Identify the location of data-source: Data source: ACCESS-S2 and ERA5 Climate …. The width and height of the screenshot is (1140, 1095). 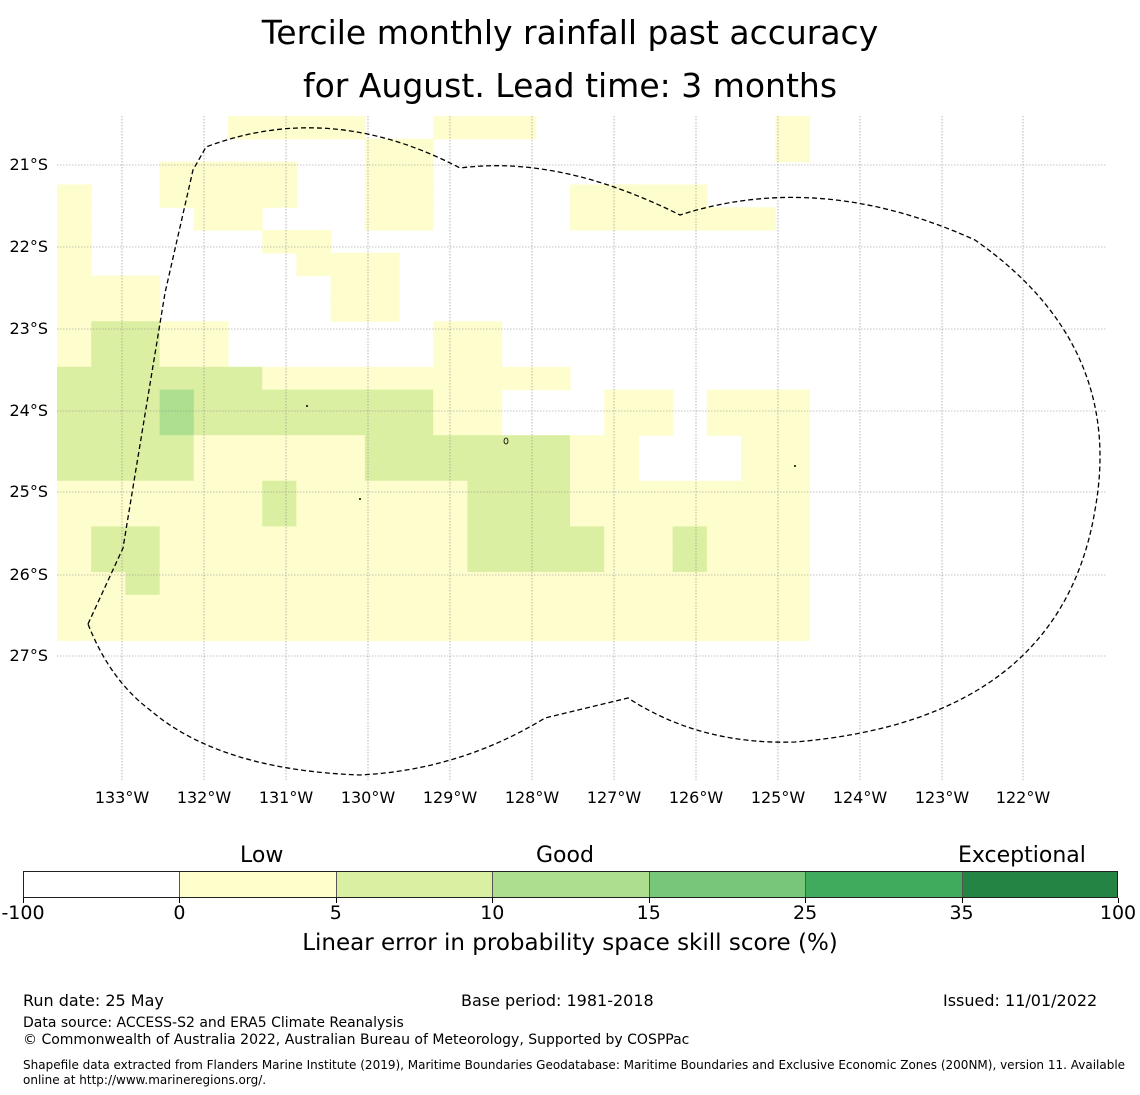
(213, 1023).